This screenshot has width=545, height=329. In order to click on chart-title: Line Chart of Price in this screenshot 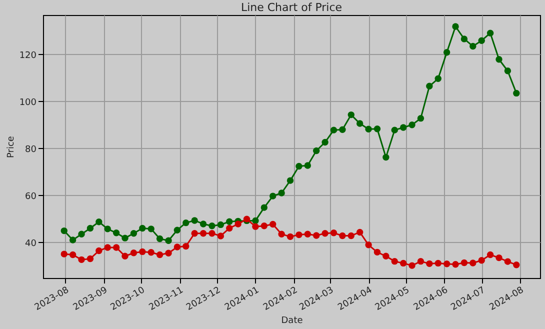, I will do `click(291, 7)`.